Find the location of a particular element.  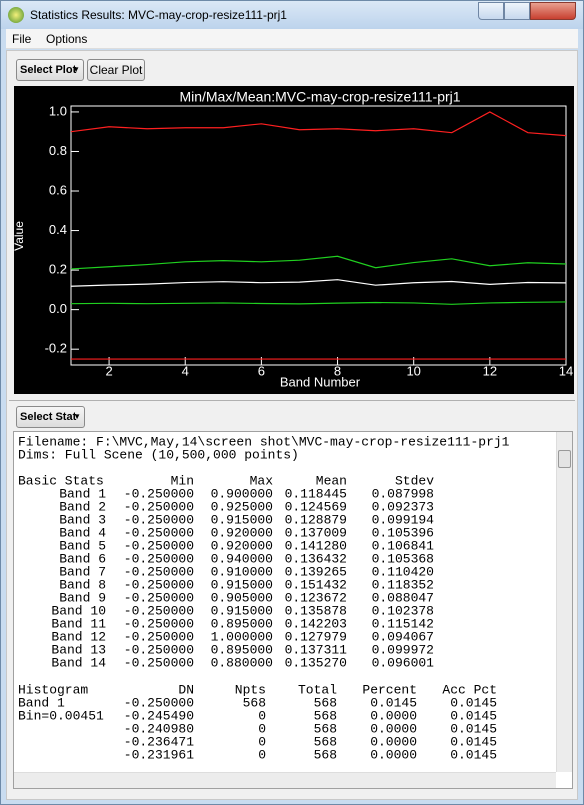

report-text: Band 12 is located at coordinates (78, 636).